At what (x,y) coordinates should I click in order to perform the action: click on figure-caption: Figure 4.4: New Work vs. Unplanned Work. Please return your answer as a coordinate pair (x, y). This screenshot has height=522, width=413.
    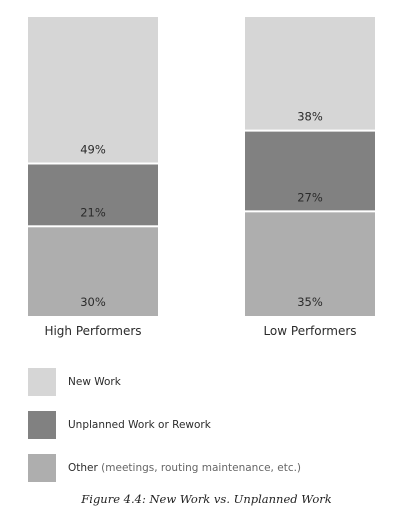
    Looking at the image, I should click on (206, 499).